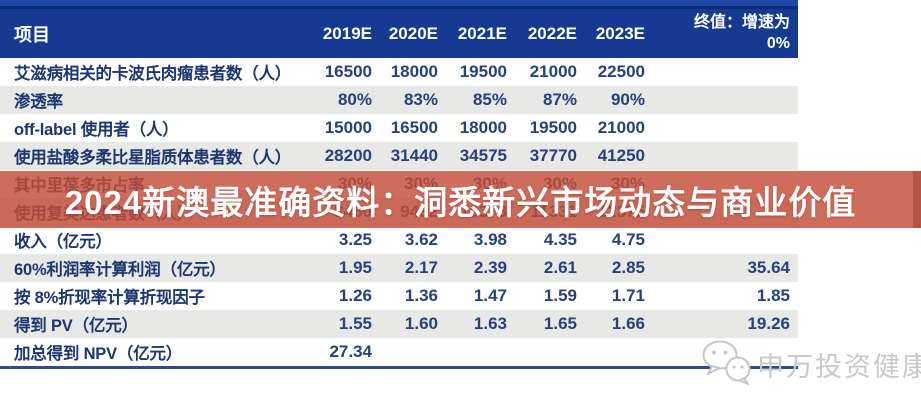 The width and height of the screenshot is (921, 400). I want to click on year-cell: 4.75, so click(628, 239).